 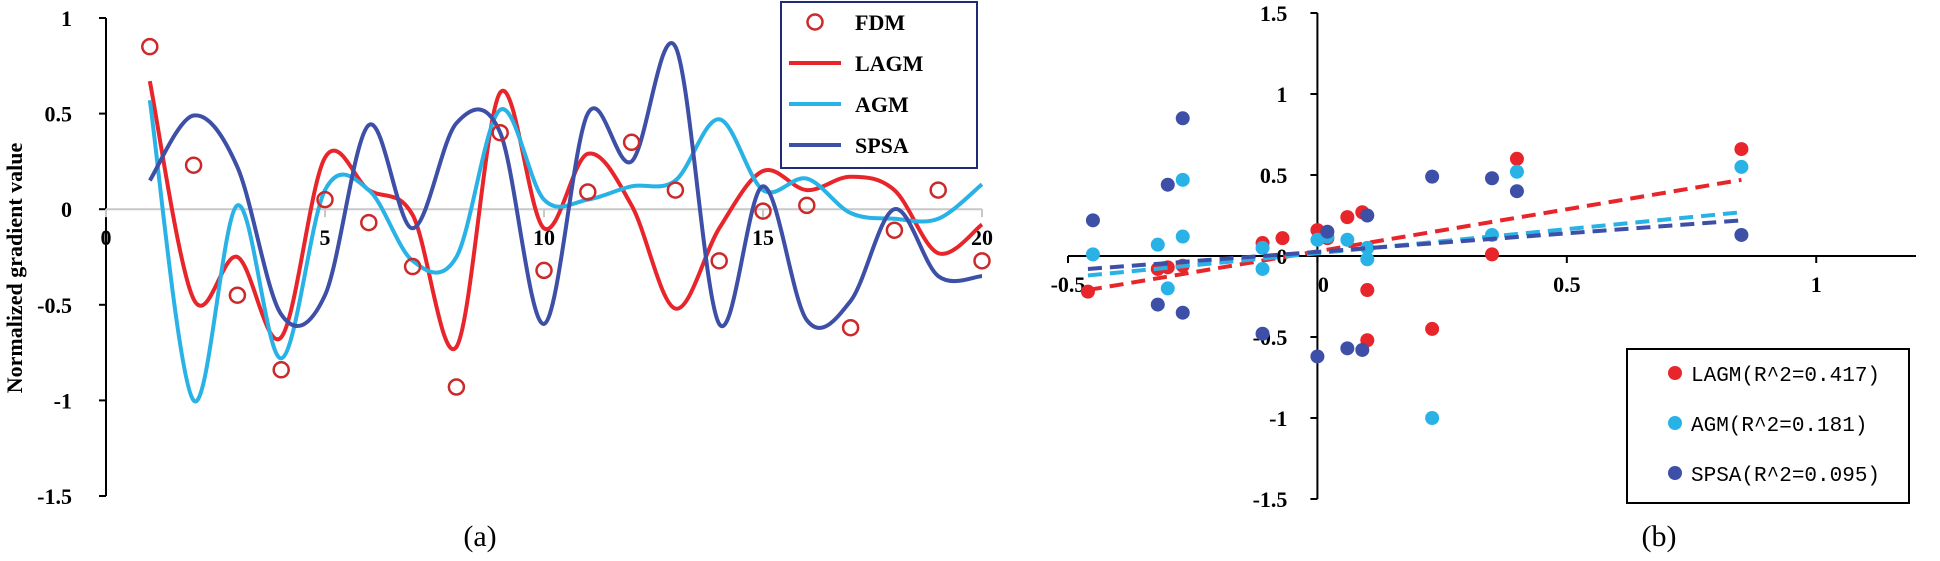 I want to click on panel-b-x-tick-label: 1, so click(x=1816, y=284).